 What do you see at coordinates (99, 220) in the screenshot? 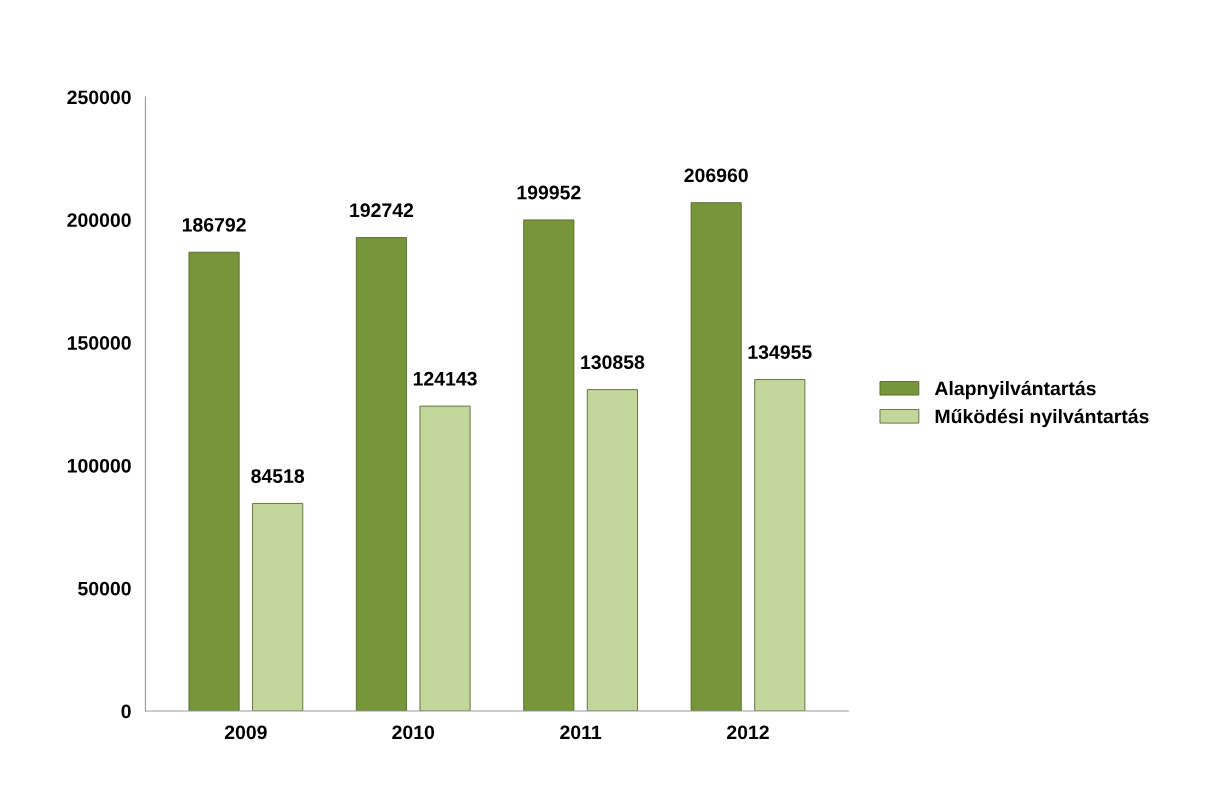
I see `y-tick-label: 200000` at bounding box center [99, 220].